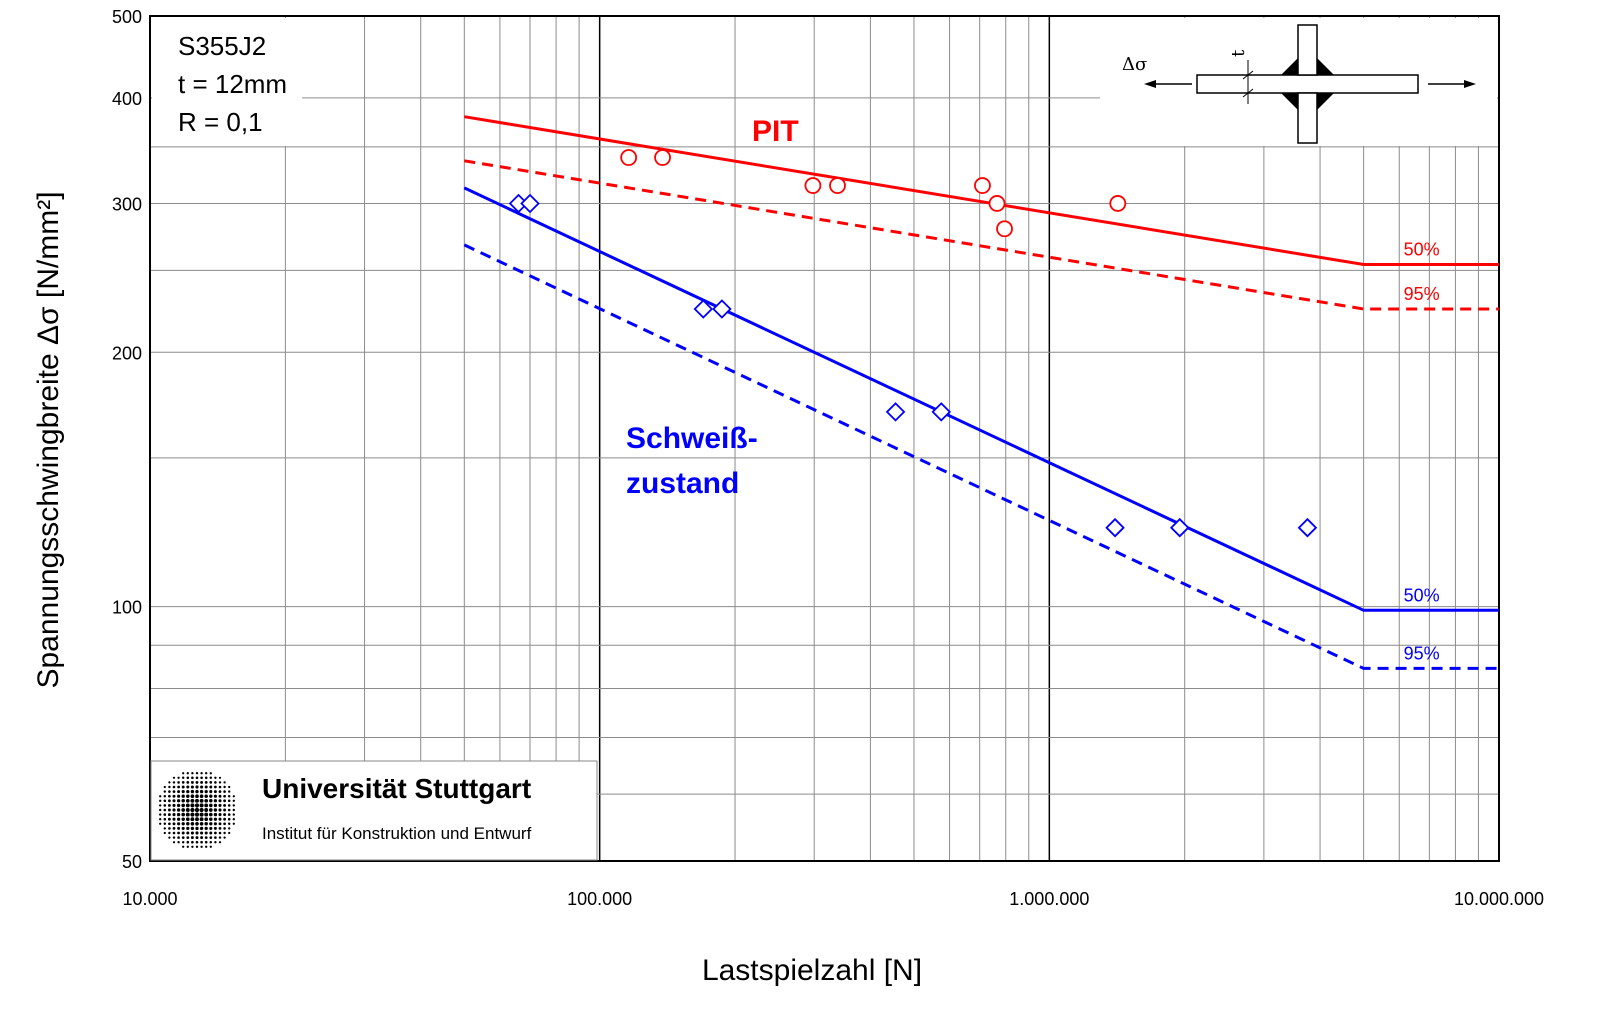  Describe the element at coordinates (775, 131) in the screenshot. I see `pit-series-label: PIT` at that location.